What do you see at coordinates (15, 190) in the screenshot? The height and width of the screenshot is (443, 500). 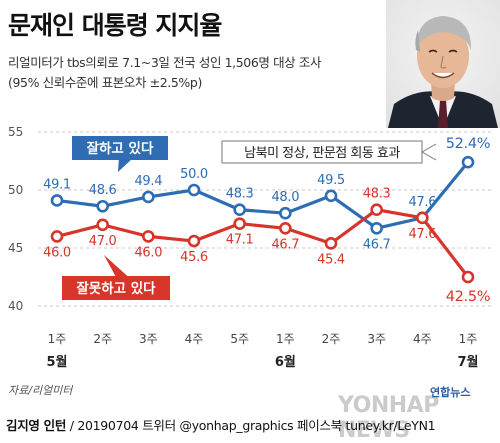 I see `y-tick-label: 50` at bounding box center [15, 190].